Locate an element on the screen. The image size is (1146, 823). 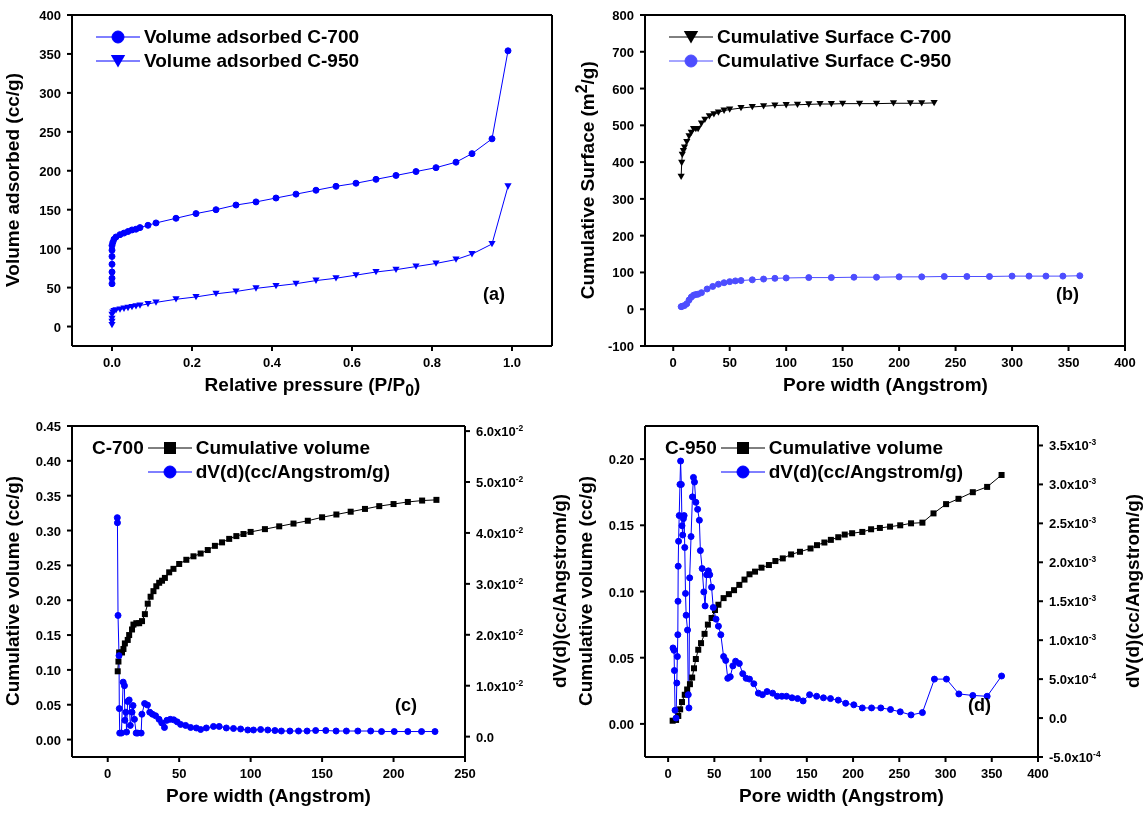
y-tick-label: 0.45 is located at coordinates (48, 426).